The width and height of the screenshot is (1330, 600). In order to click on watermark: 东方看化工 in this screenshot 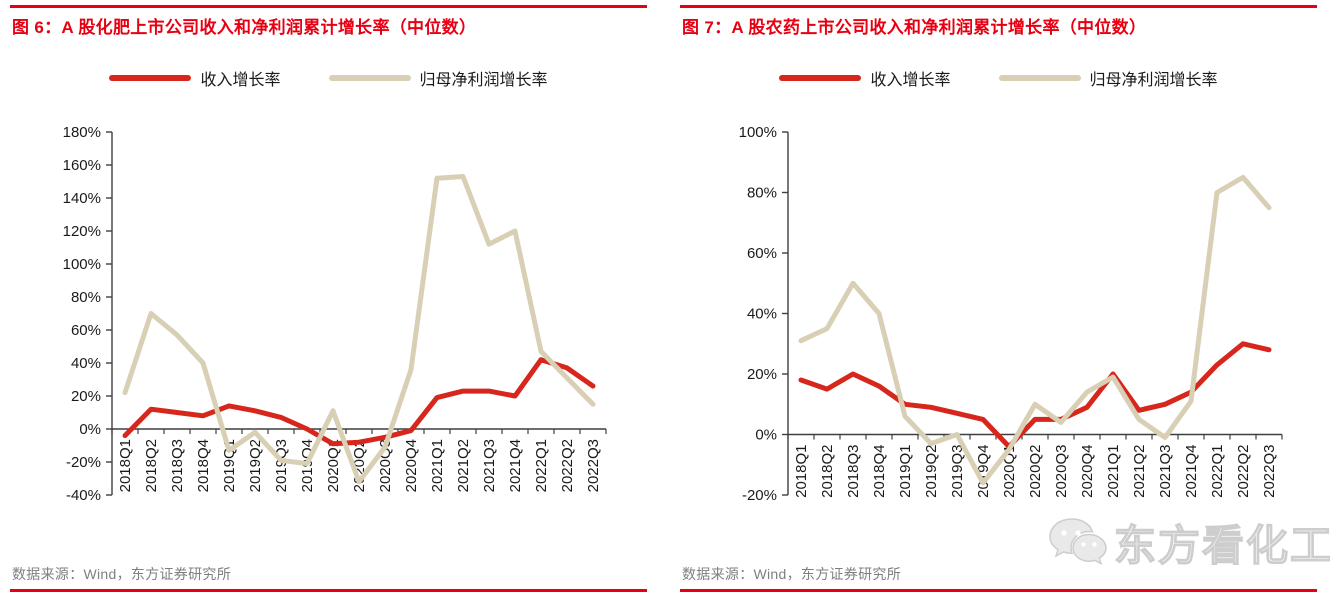, I will do `click(1189, 542)`.